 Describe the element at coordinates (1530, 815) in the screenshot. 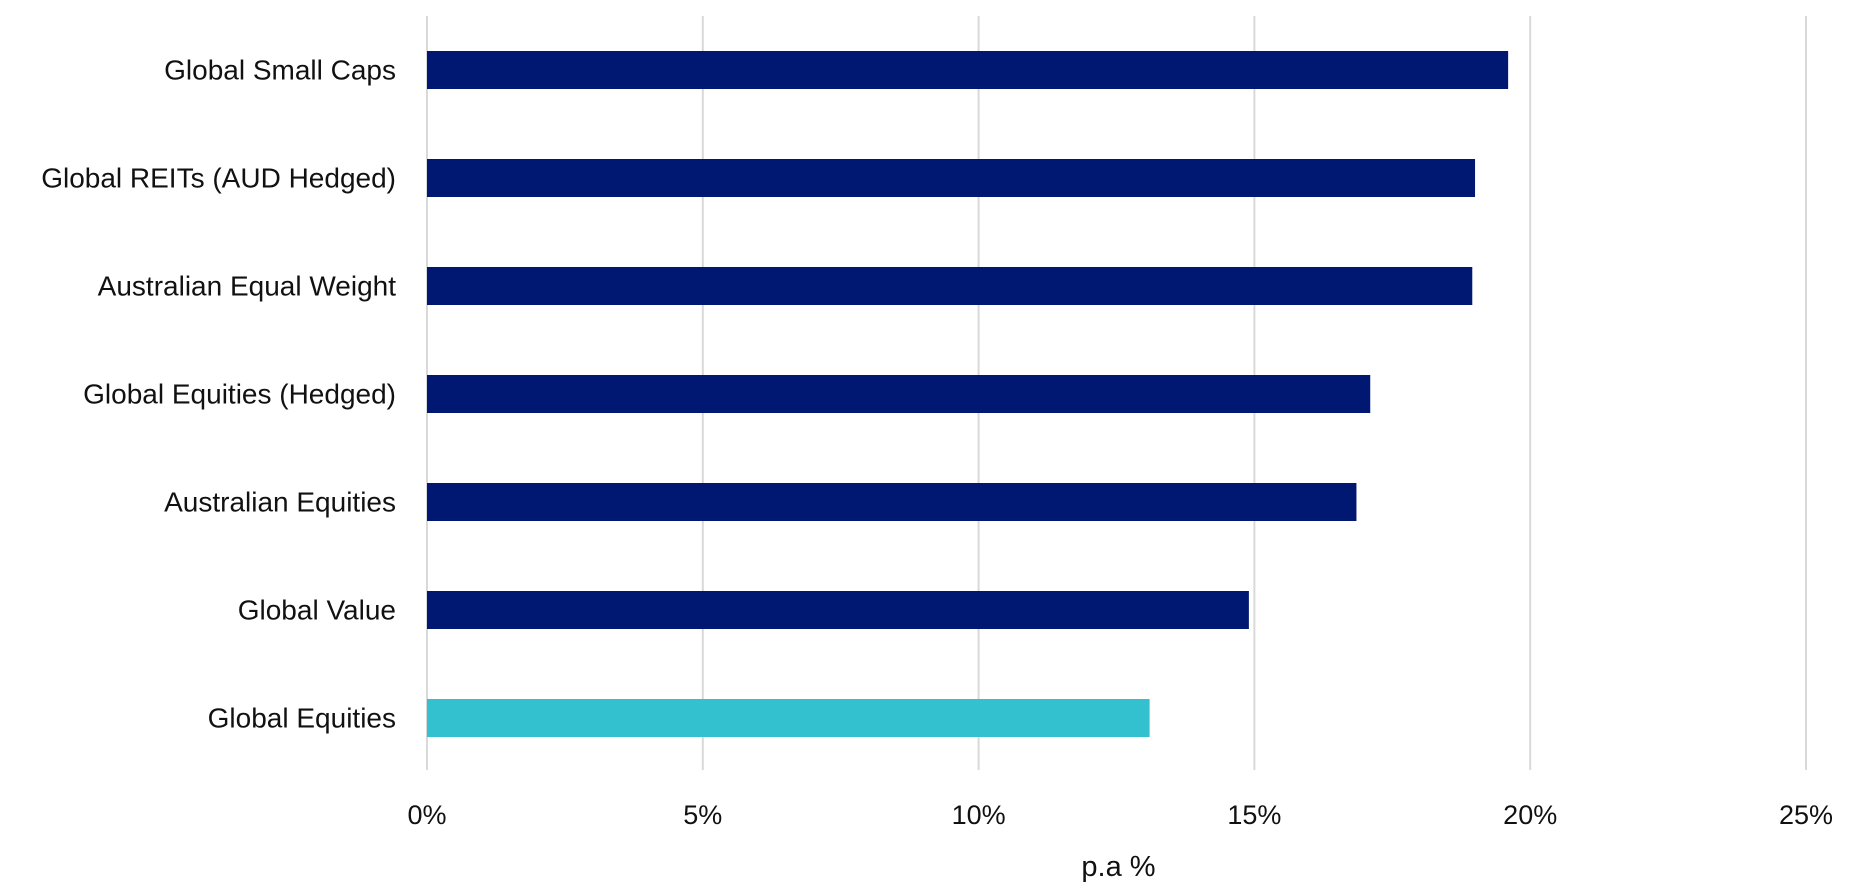

I see `x-tick-label: 20%` at that location.